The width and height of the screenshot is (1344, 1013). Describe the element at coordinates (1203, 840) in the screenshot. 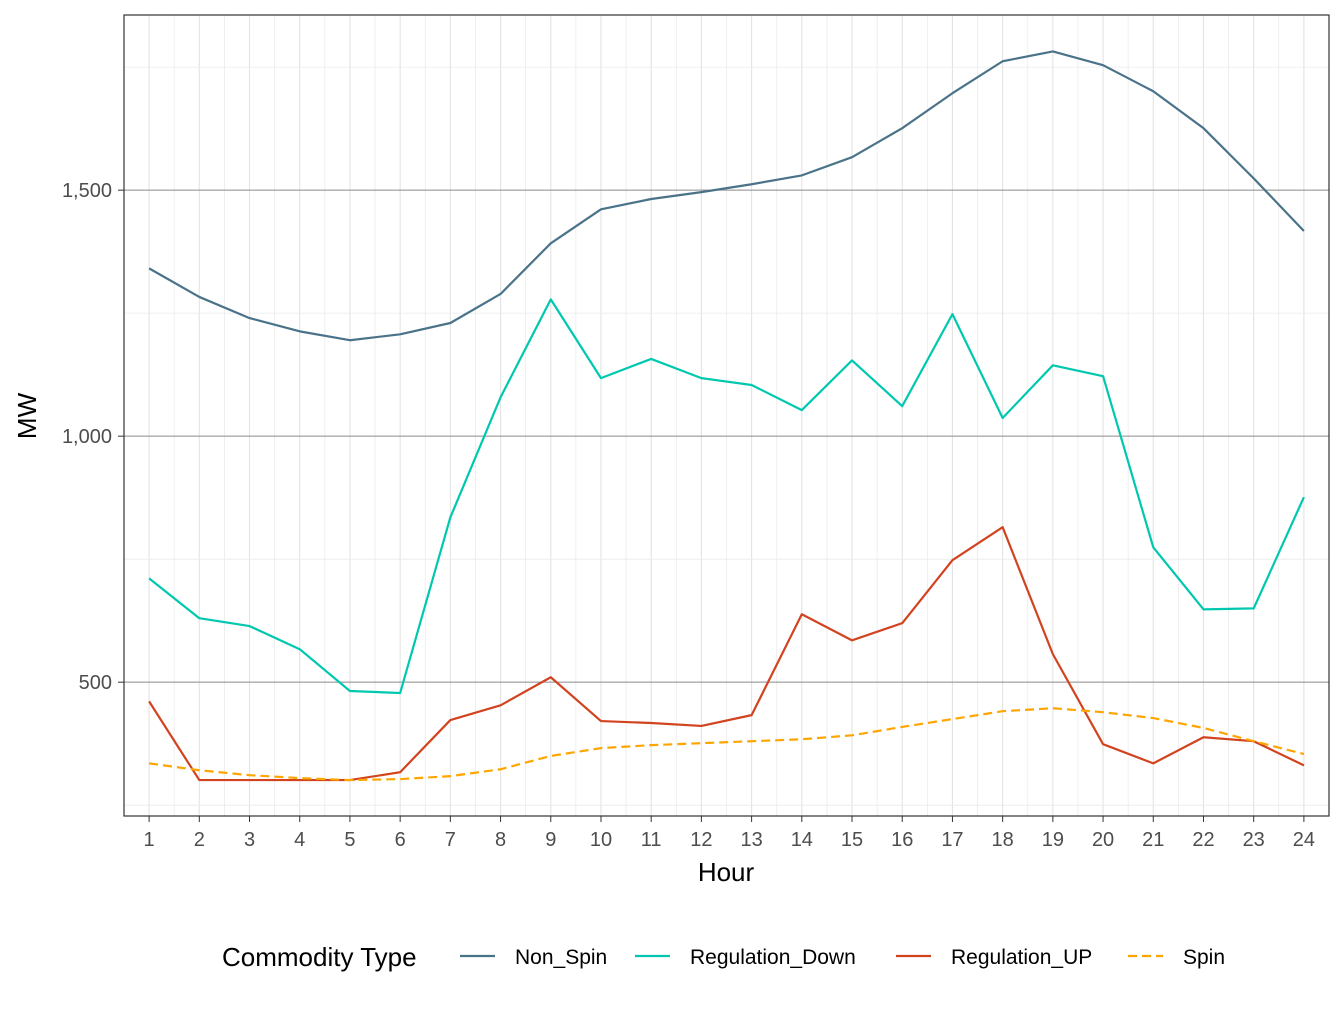

I see `x-tick-label: 22` at that location.